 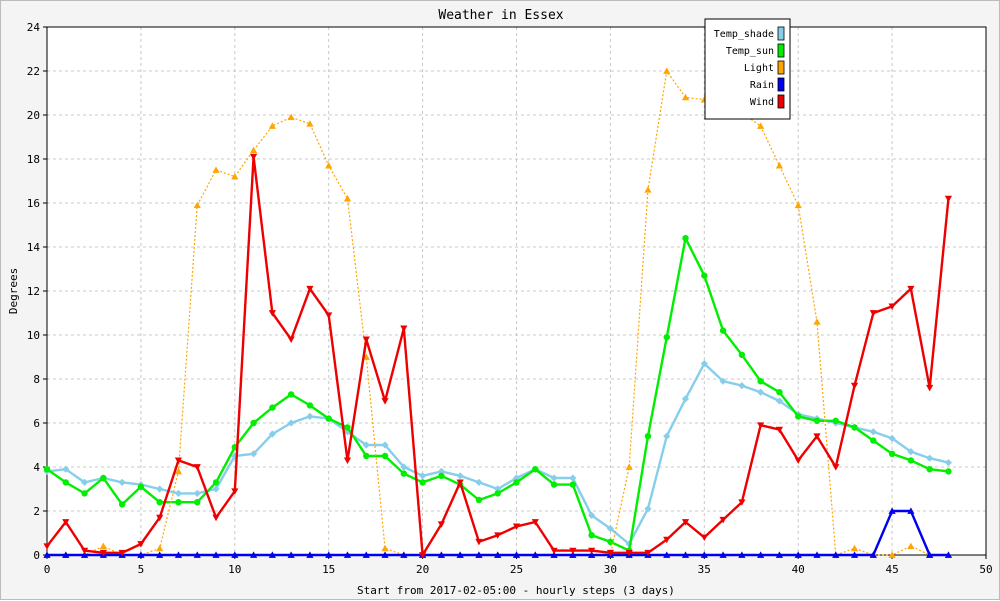 What do you see at coordinates (985, 569) in the screenshot?
I see `x-tick-label: 50` at bounding box center [985, 569].